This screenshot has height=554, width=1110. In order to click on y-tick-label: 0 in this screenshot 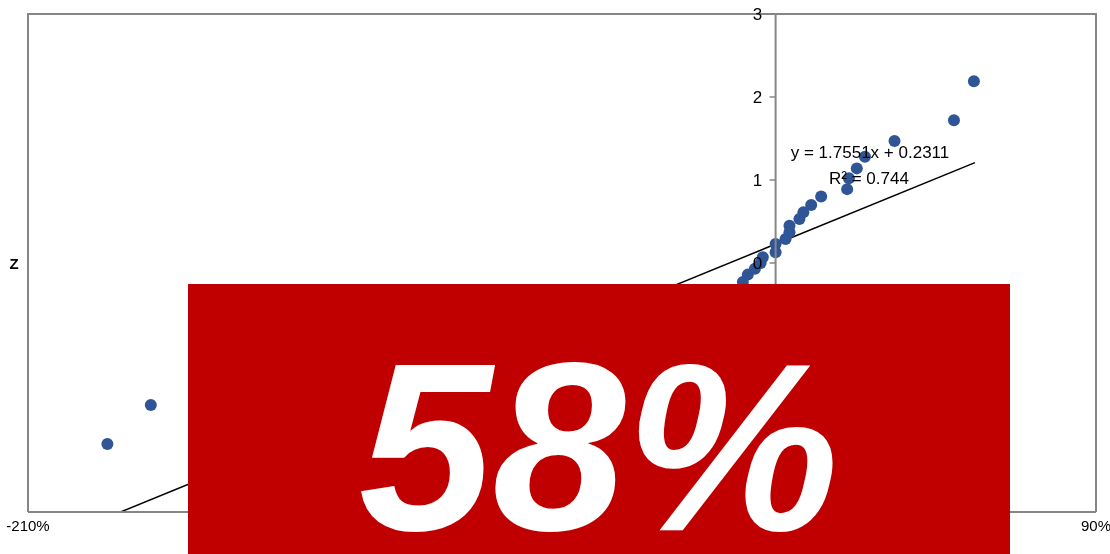, I will do `click(757, 263)`.